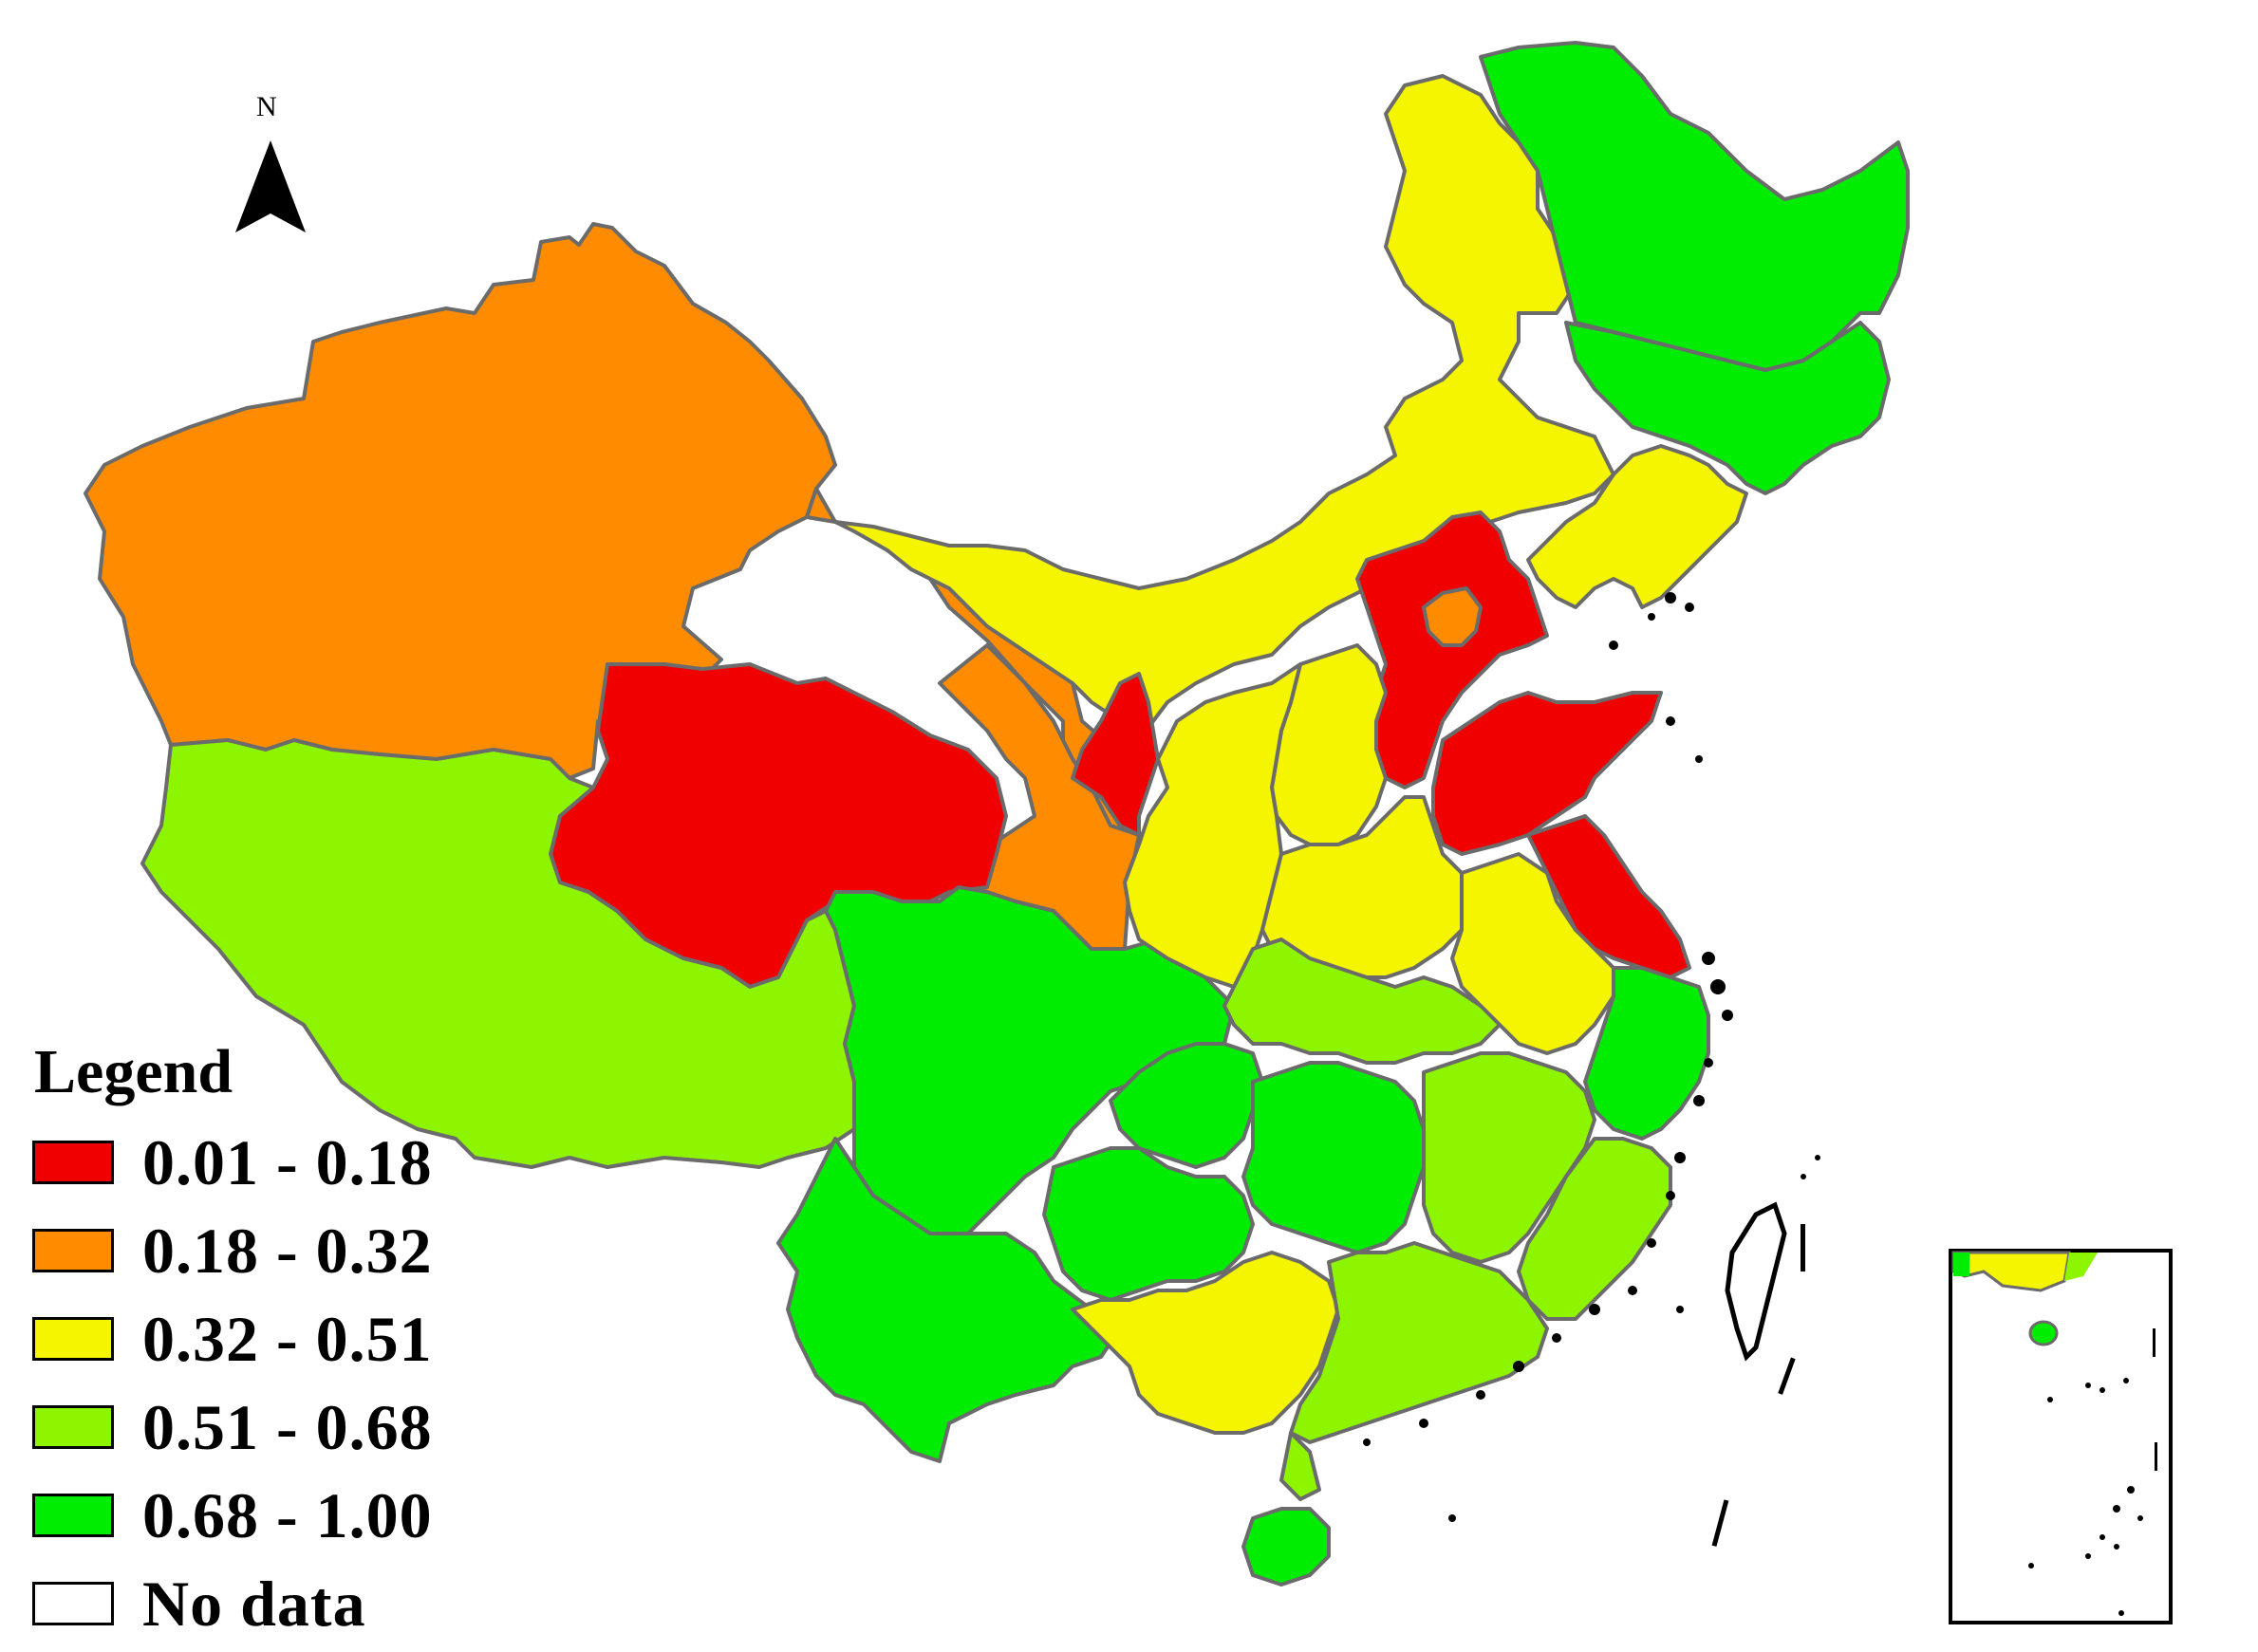 The width and height of the screenshot is (2258, 1652). I want to click on legend-label: 0.68 - 1.00, so click(287, 1514).